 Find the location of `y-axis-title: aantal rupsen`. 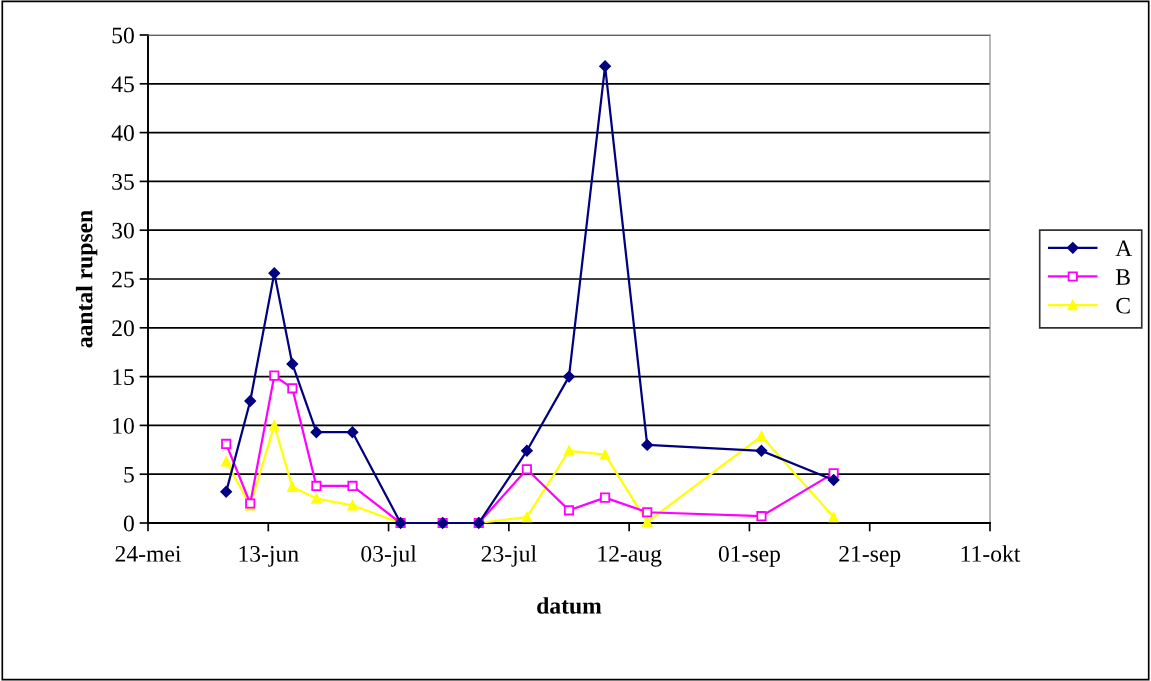

y-axis-title: aantal rupsen is located at coordinates (86, 279).